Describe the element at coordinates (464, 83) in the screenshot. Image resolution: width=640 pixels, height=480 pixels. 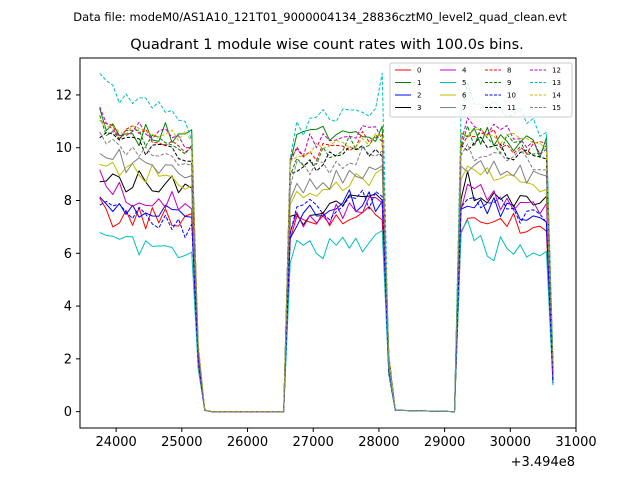
I see `legend-label-5: 5` at that location.